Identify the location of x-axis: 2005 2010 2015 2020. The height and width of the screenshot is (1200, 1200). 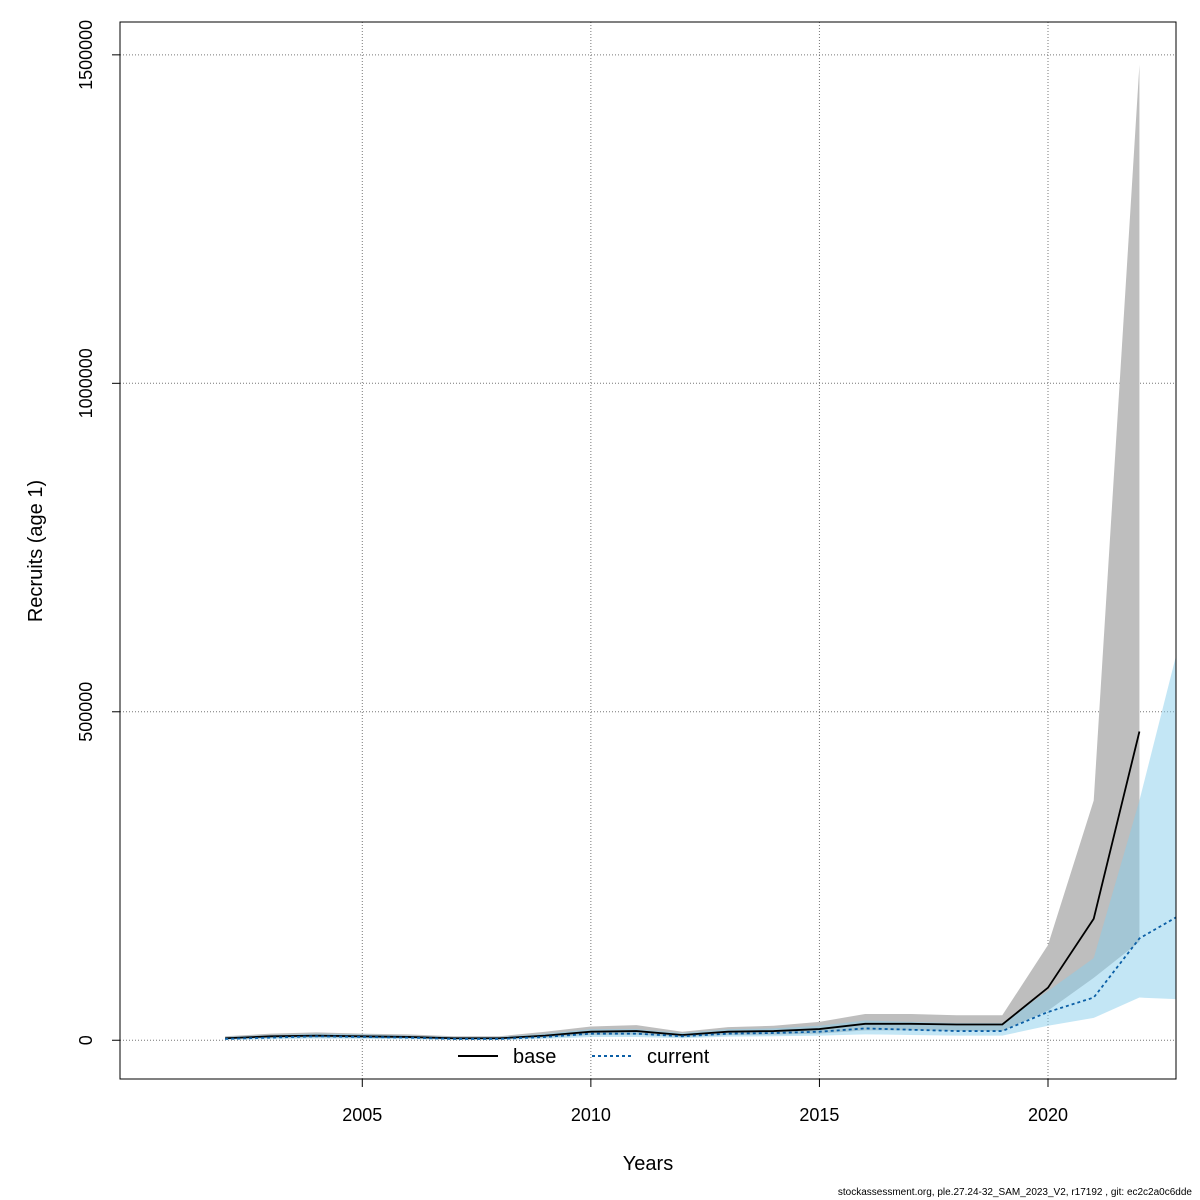
(705, 1102).